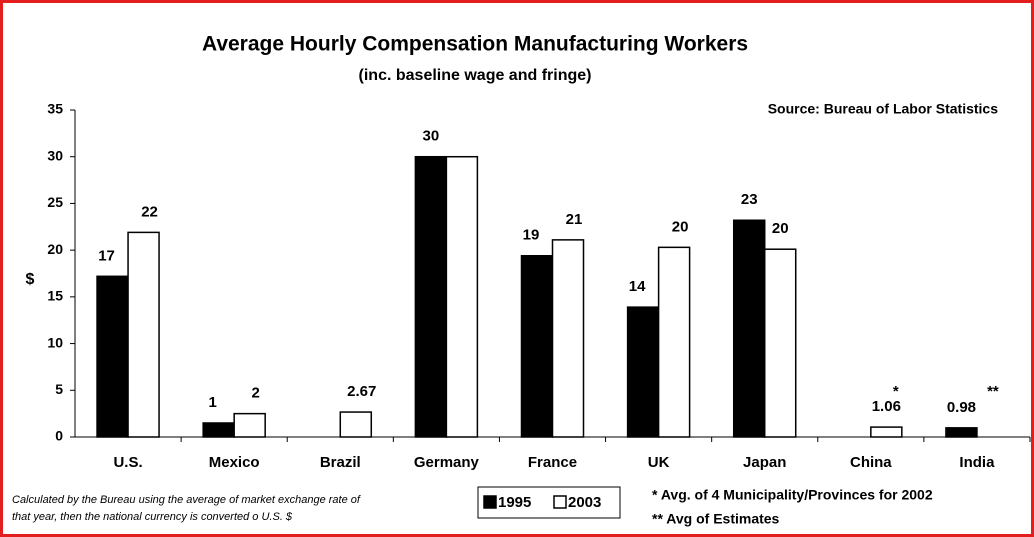  I want to click on data-label: 30, so click(431, 136).